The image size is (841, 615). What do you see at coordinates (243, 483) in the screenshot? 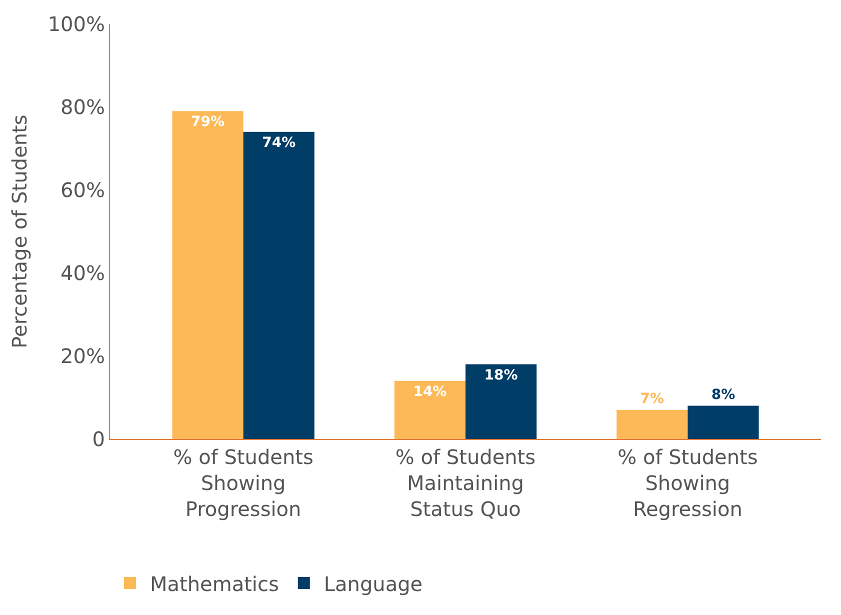
I see `x-tick-label: % of Students Showing Progression` at bounding box center [243, 483].